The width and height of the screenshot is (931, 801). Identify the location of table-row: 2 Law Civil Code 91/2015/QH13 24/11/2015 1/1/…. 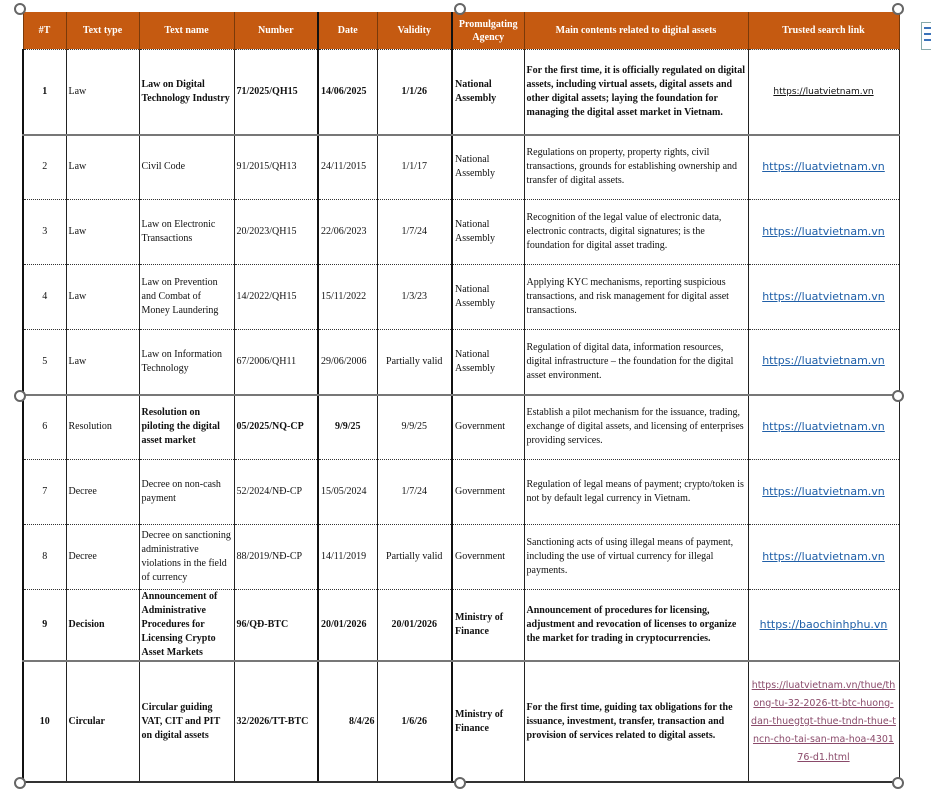
(461, 167).